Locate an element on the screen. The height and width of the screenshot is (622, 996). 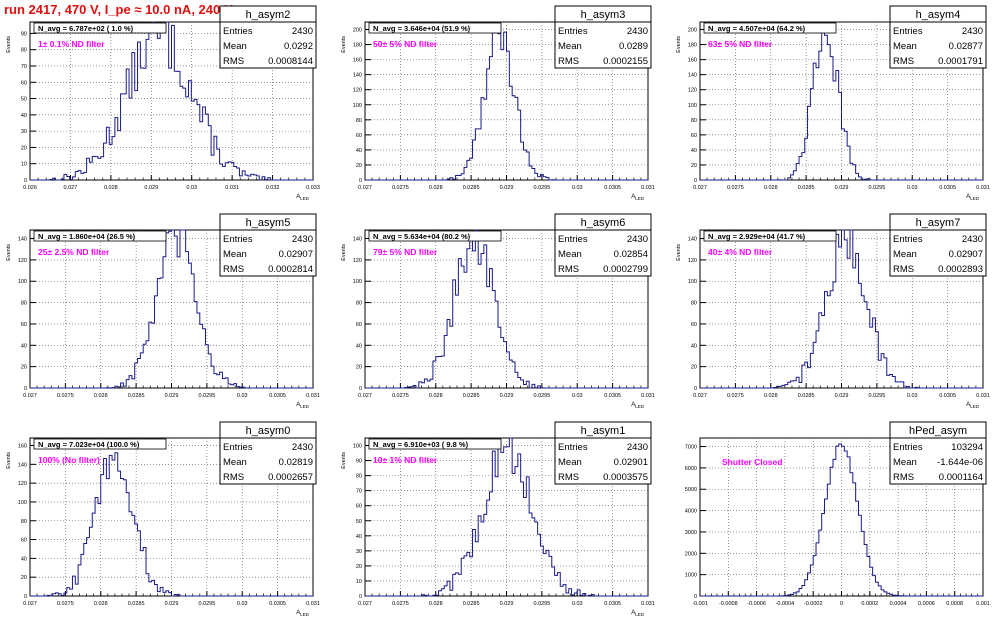
y-tick-label: 4000 is located at coordinates (691, 512).